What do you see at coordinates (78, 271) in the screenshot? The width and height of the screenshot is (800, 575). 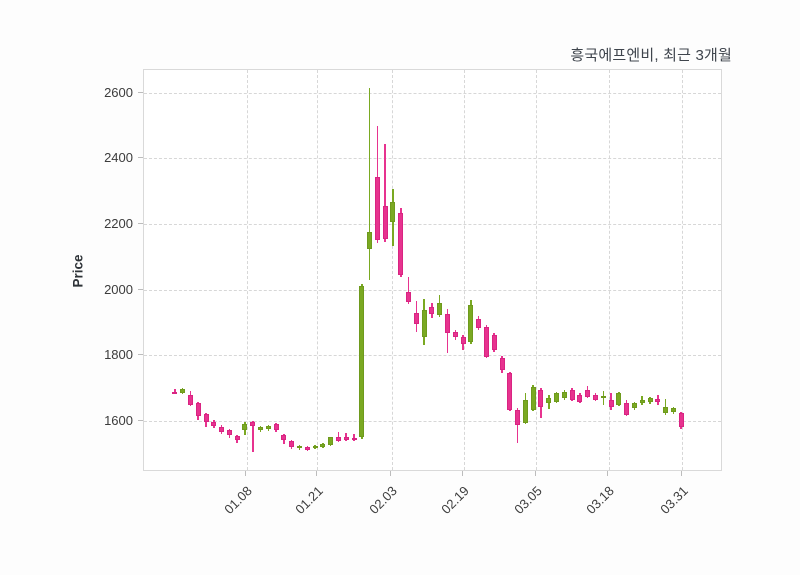 I see `y-axis-title: Price` at bounding box center [78, 271].